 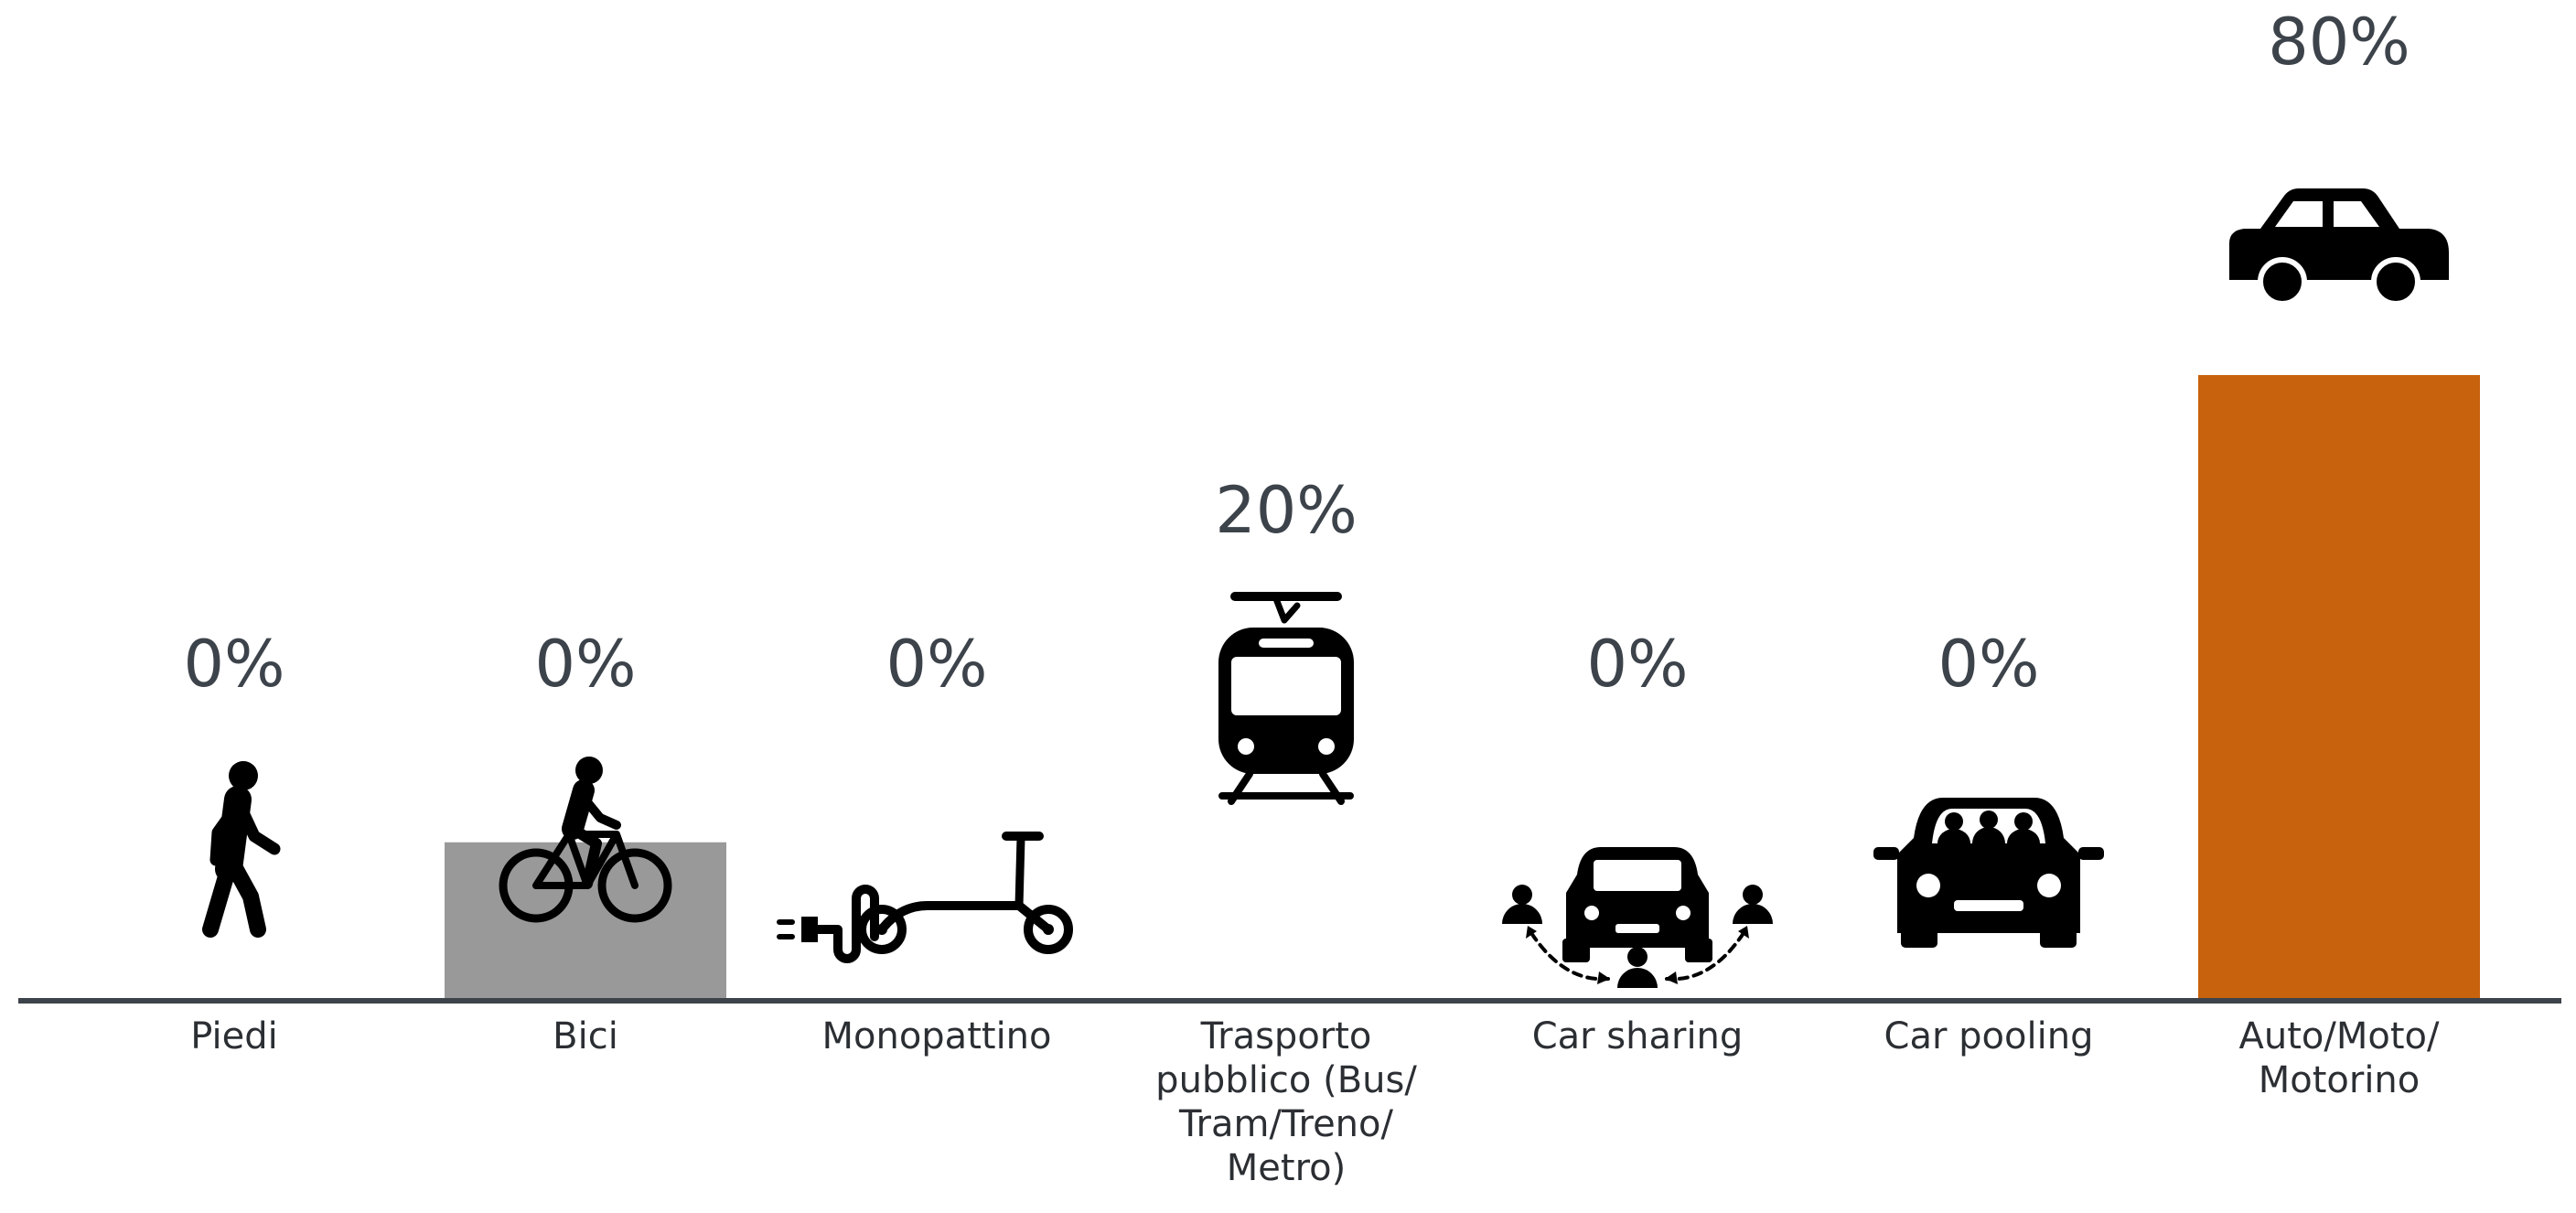 What do you see at coordinates (2340, 1080) in the screenshot?
I see `category-label-line: Motorino` at bounding box center [2340, 1080].